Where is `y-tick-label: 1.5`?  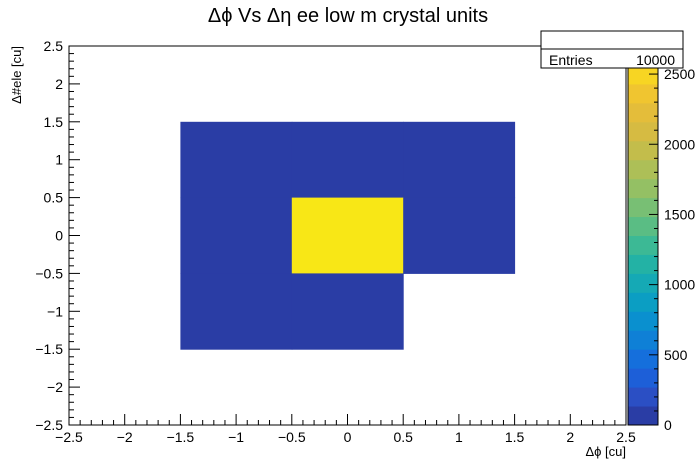 y-tick-label: 1.5 is located at coordinates (54, 122).